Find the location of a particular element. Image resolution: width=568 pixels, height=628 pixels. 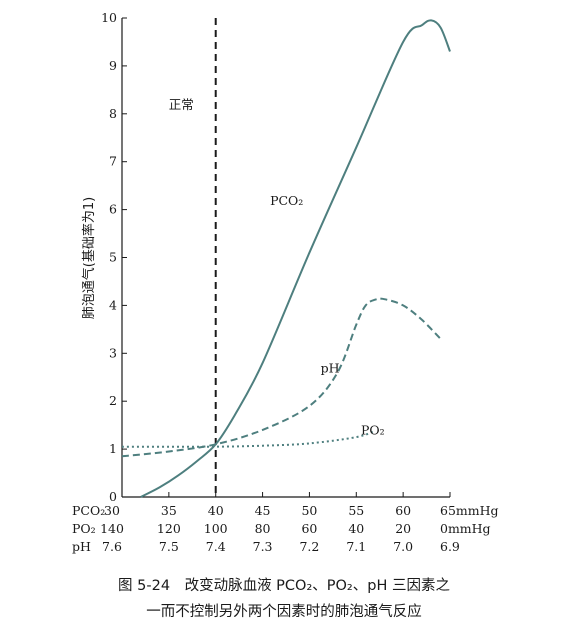

y-tick-label: 7 is located at coordinates (113, 161).